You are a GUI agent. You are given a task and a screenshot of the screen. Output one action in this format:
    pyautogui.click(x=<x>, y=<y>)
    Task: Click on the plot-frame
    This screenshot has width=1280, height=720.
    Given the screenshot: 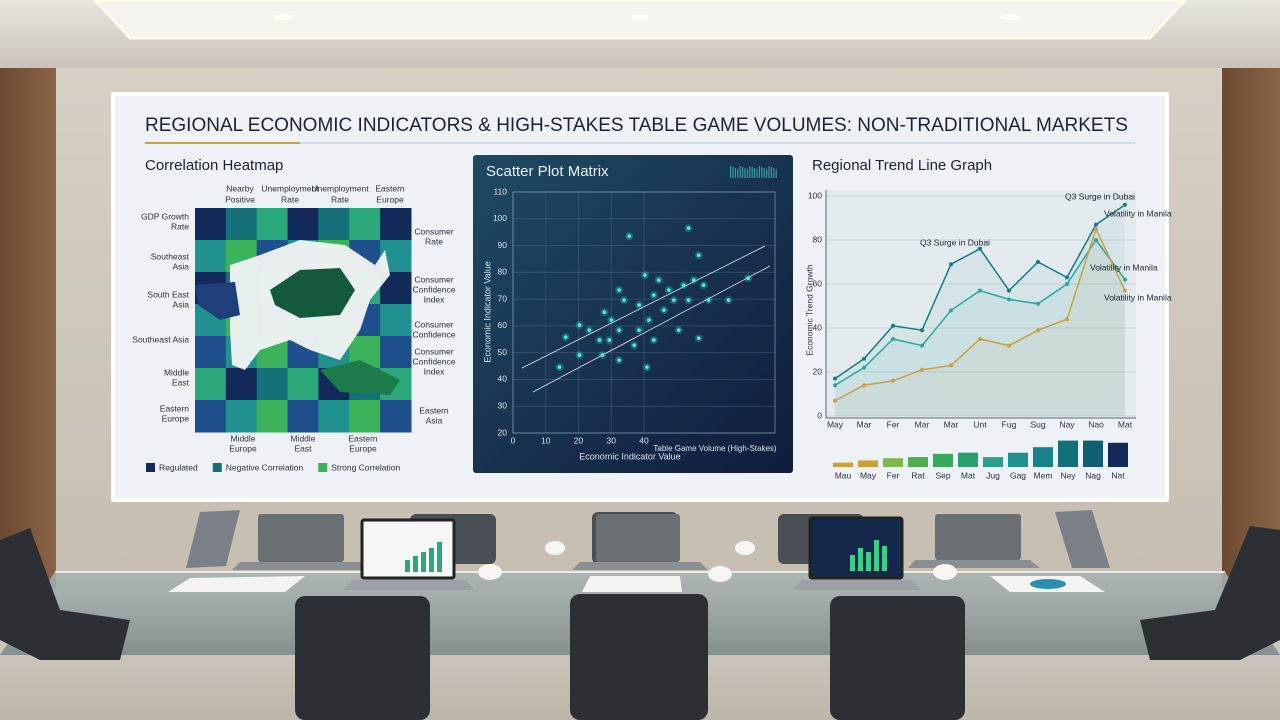 What is the action you would take?
    pyautogui.click(x=644, y=312)
    